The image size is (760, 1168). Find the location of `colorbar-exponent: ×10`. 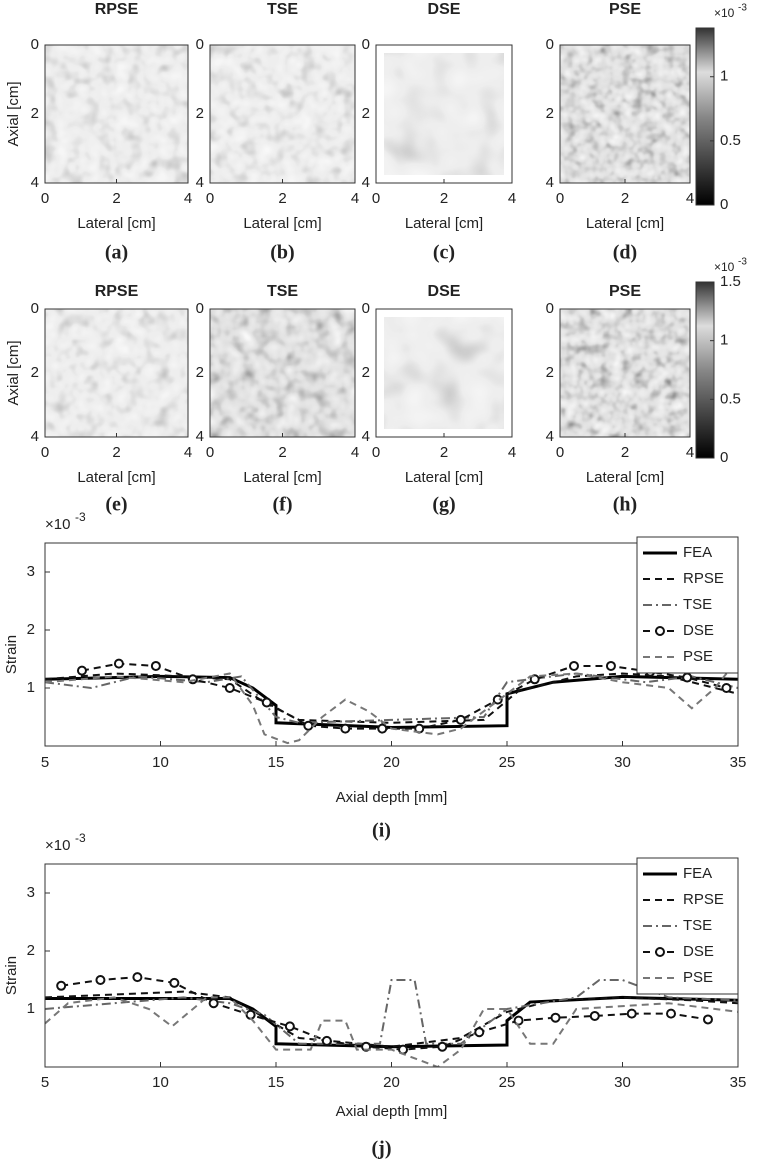

colorbar-exponent: ×10 is located at coordinates (724, 13).